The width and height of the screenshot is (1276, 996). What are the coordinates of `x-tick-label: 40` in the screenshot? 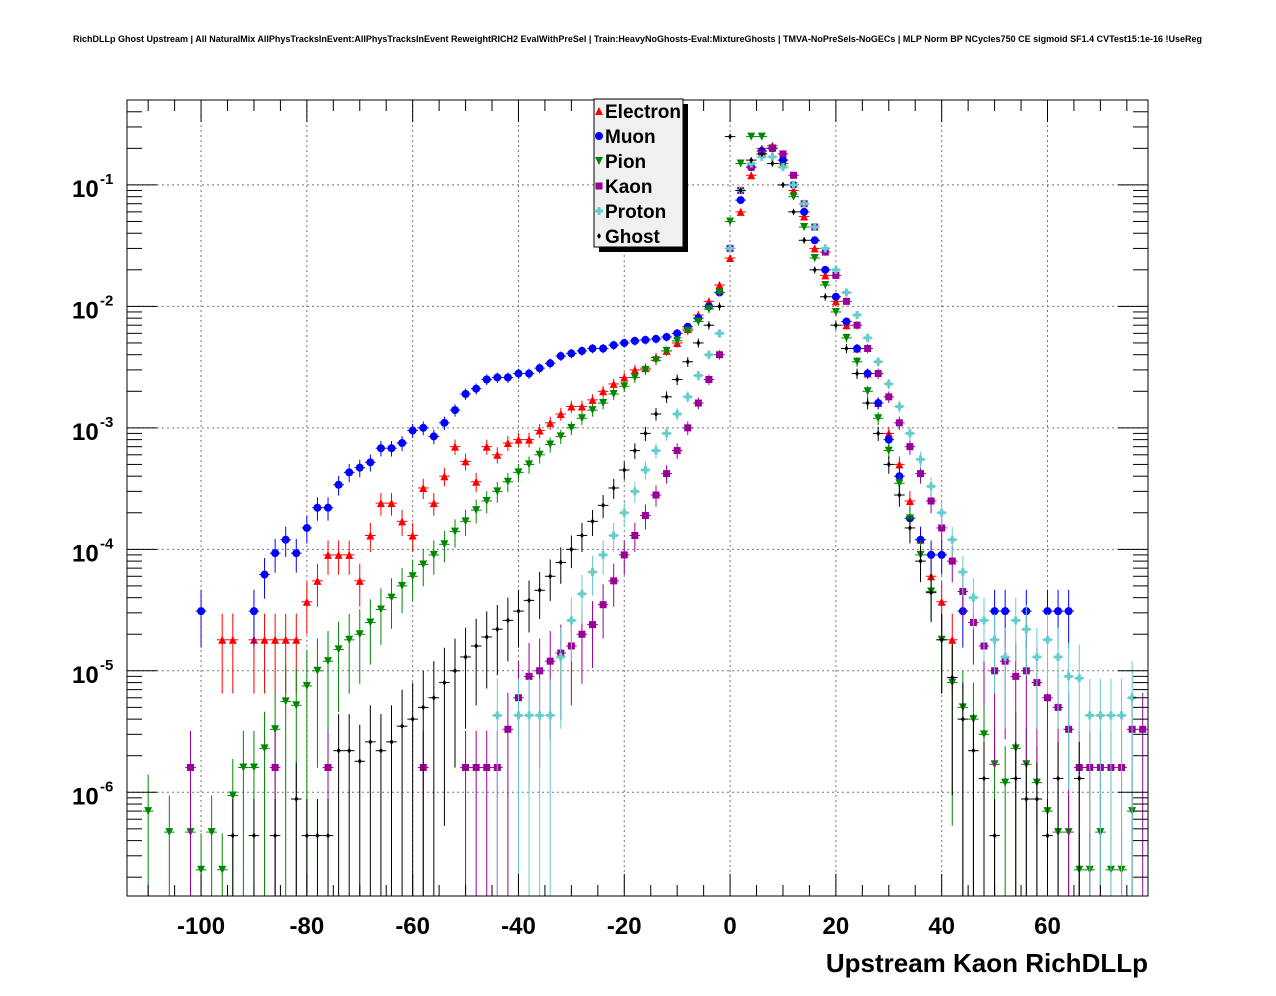 It's located at (941, 926).